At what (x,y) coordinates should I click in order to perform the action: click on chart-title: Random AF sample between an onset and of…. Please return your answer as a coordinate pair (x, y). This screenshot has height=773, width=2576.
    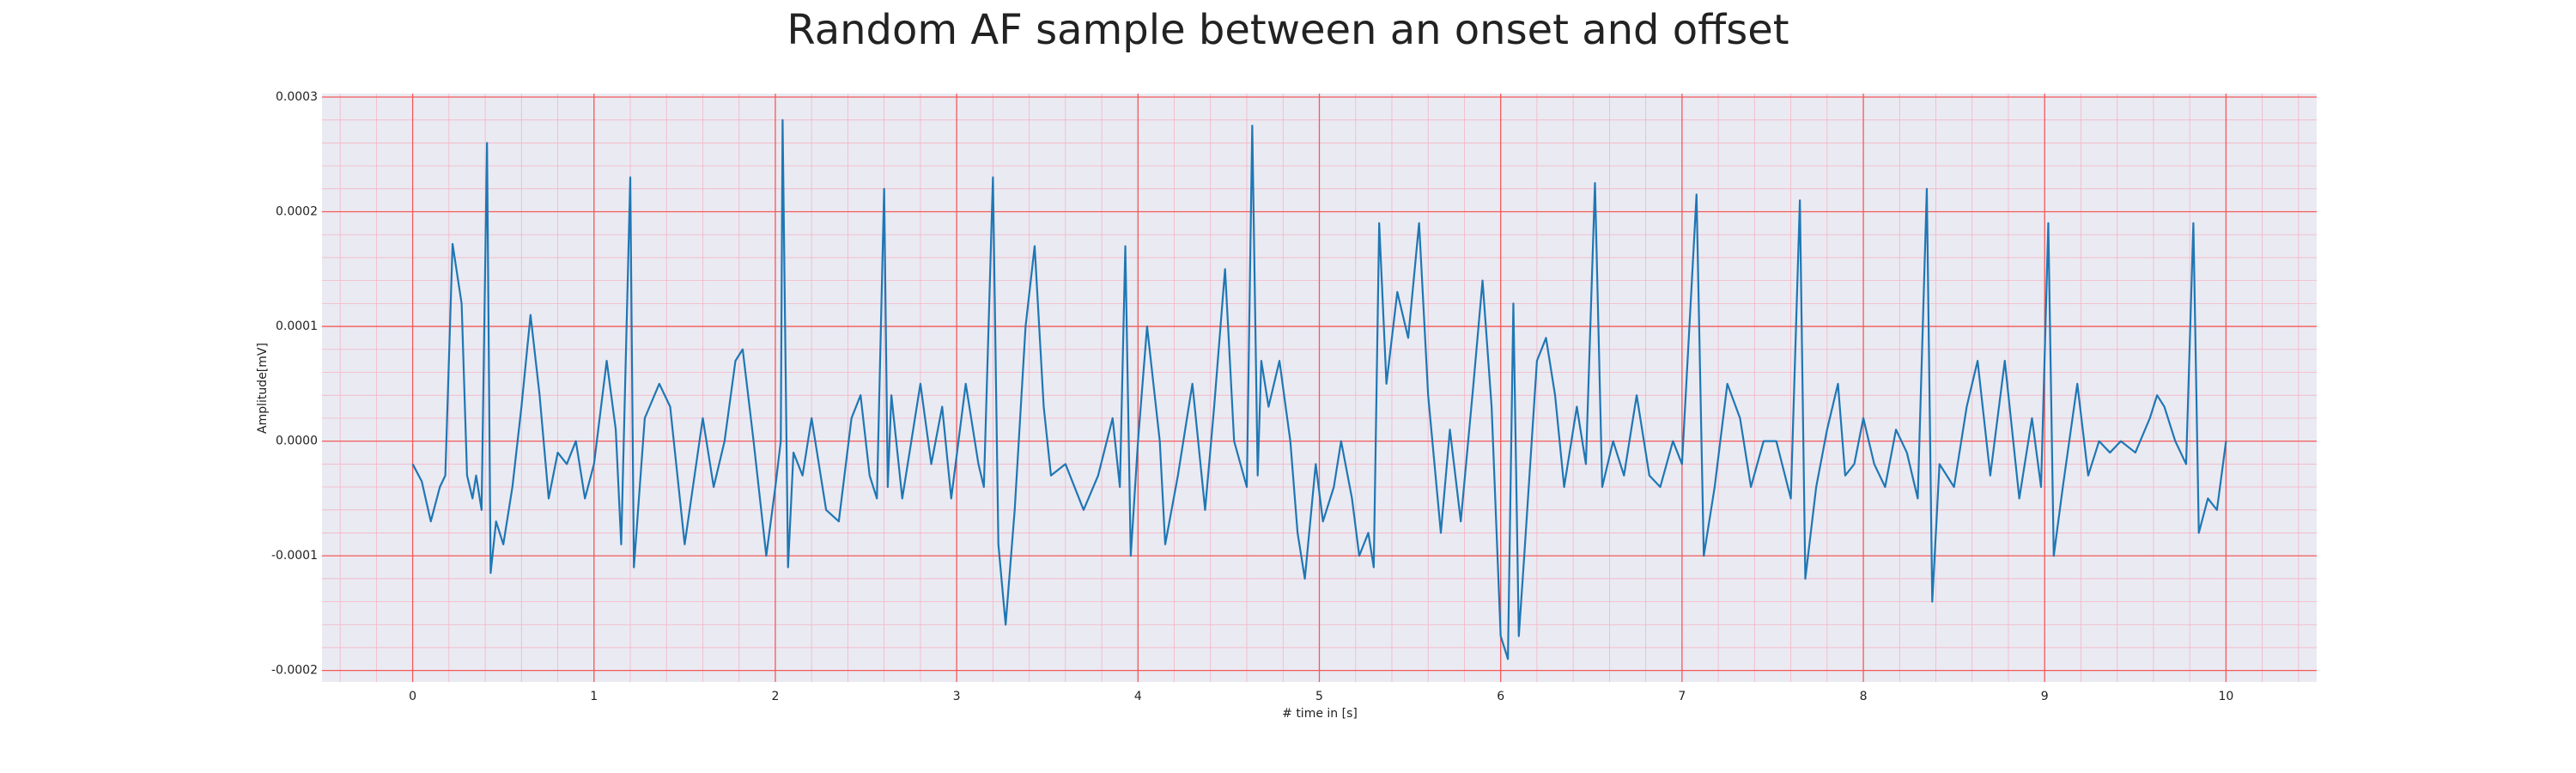
    Looking at the image, I should click on (1288, 30).